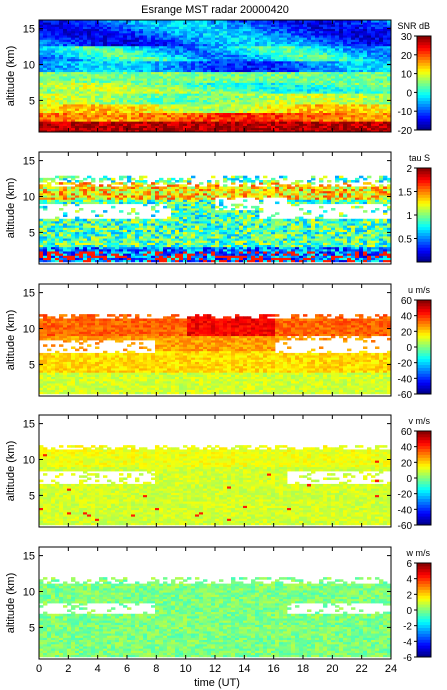 This screenshot has width=447, height=690. Describe the element at coordinates (424, 38) in the screenshot. I see `colorbar-step` at that location.